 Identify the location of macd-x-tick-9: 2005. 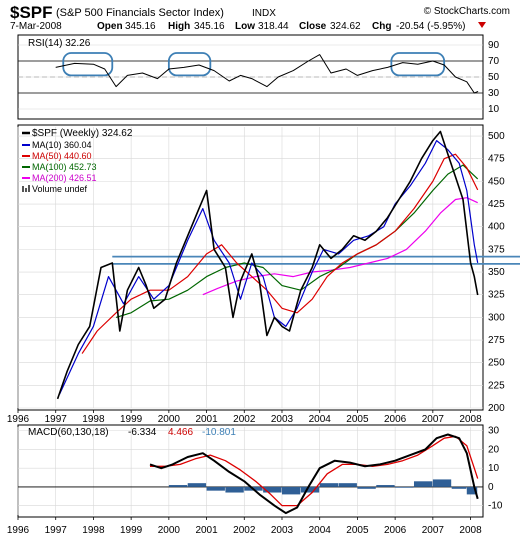
(357, 530).